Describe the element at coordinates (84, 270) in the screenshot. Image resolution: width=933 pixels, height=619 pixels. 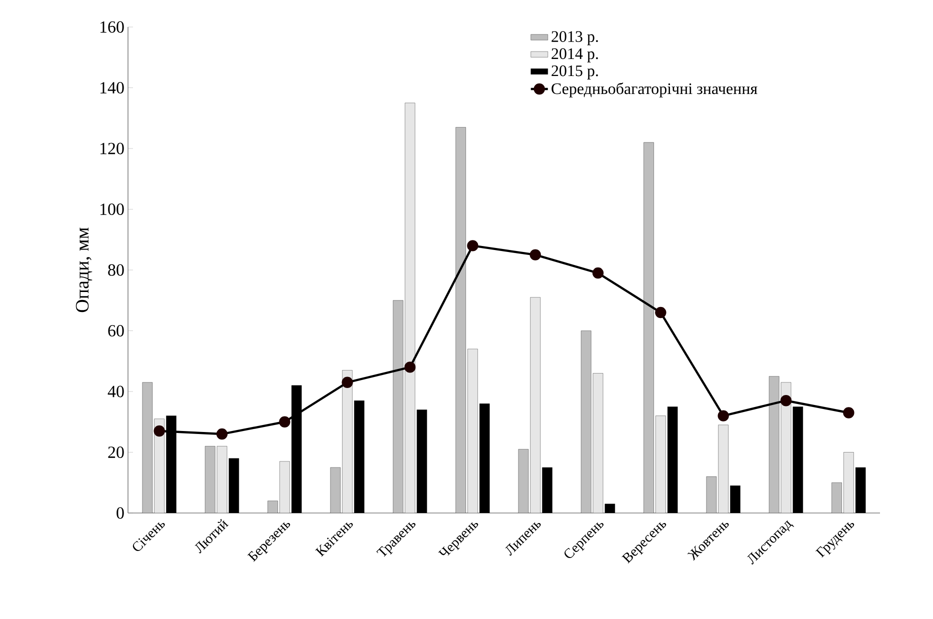
I see `y-axis-title: Опади, мм` at that location.